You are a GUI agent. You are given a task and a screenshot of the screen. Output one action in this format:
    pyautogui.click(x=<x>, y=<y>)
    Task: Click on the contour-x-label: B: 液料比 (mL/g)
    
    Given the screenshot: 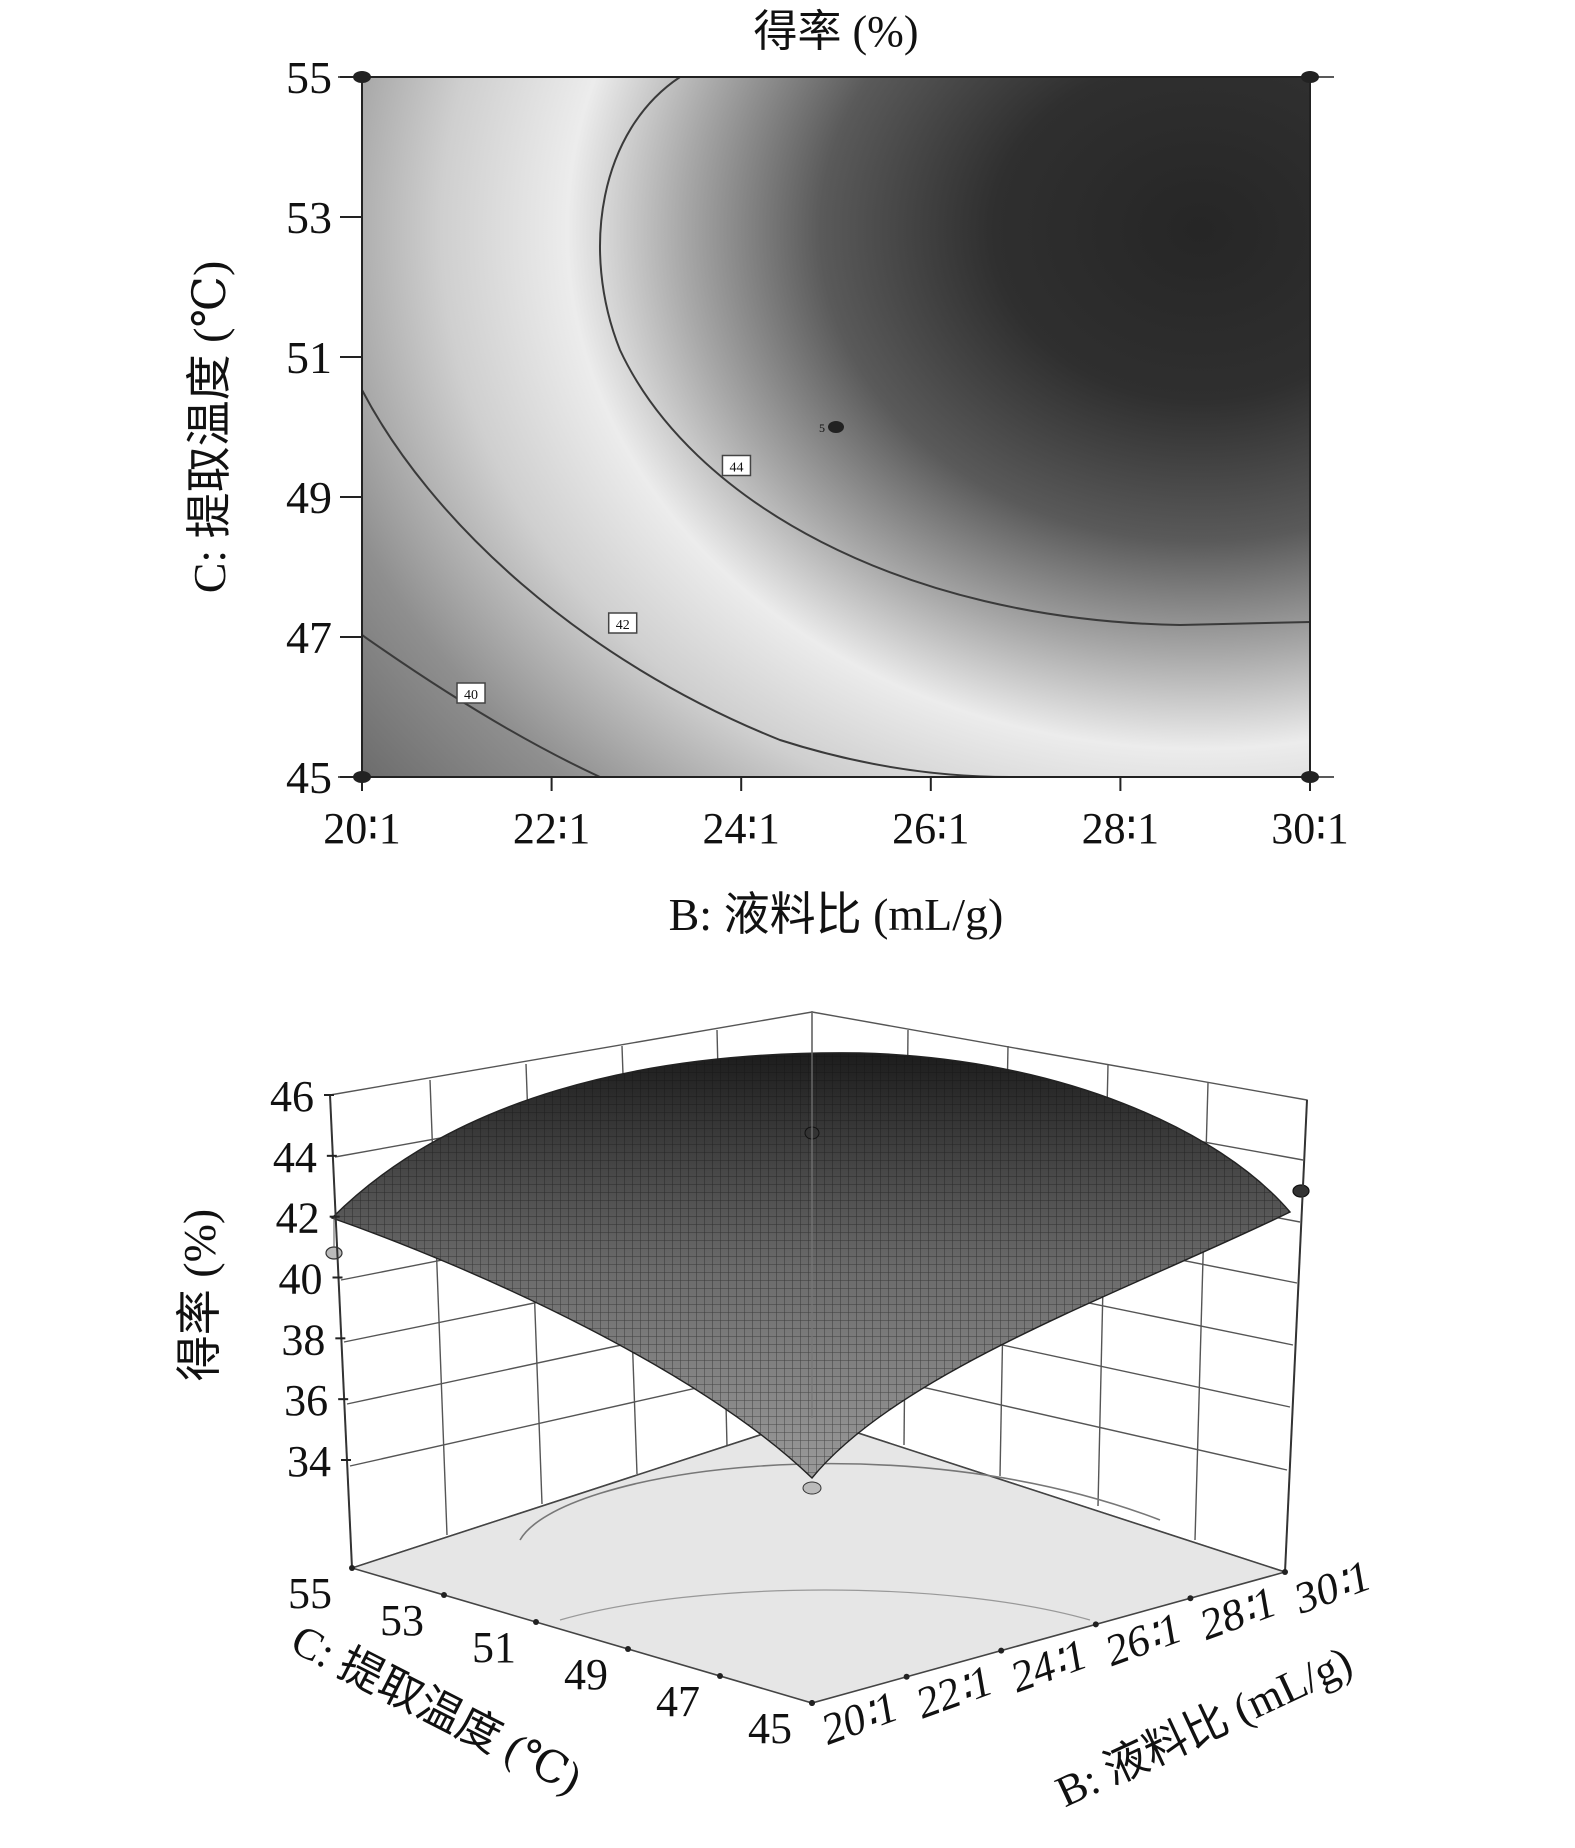 What is the action you would take?
    pyautogui.click(x=836, y=914)
    